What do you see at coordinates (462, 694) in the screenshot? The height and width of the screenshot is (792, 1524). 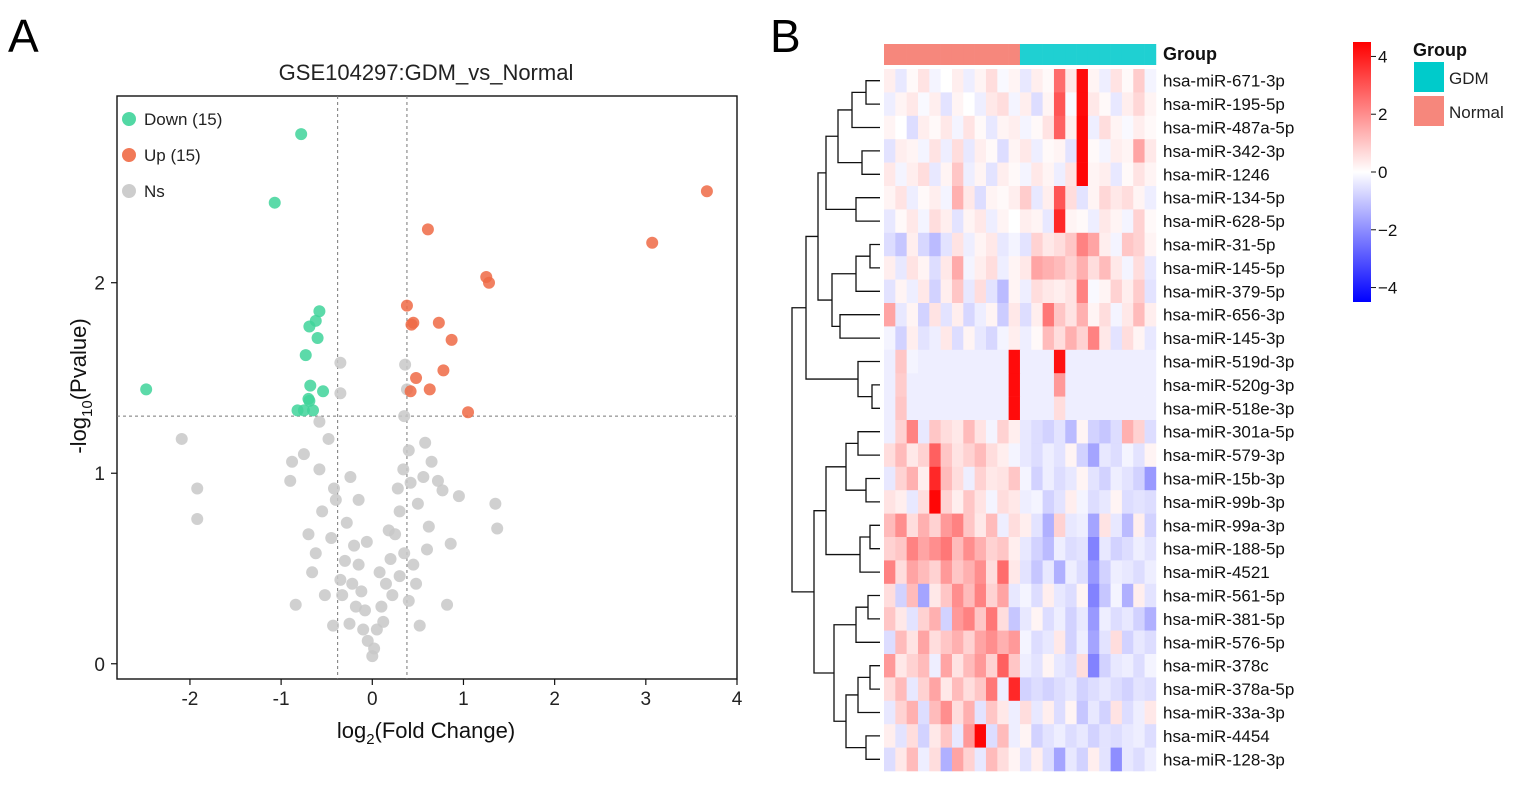 I see `volcano-x-ticks: -2 -1 0 1 2 3 4` at bounding box center [462, 694].